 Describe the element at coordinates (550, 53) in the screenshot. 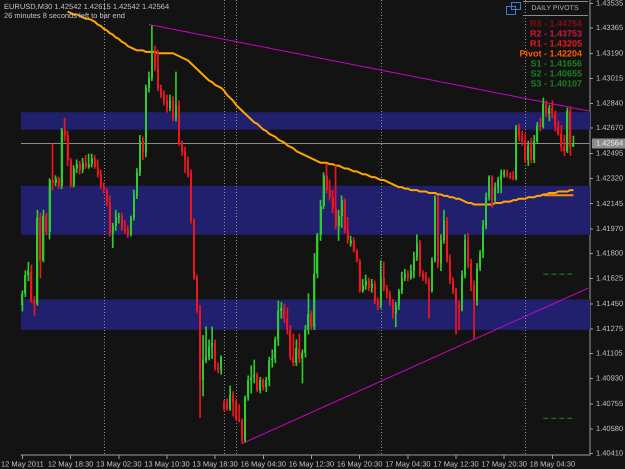

I see `annotation: Pivot - 1.42204` at that location.